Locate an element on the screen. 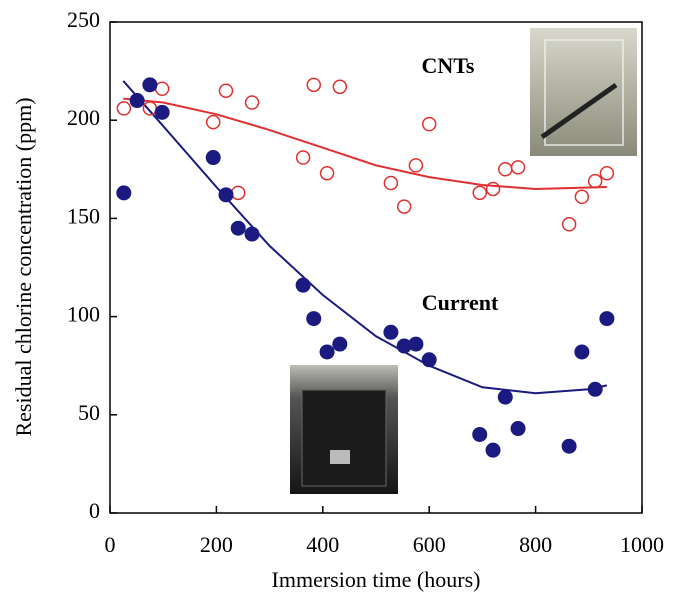 The height and width of the screenshot is (603, 675). y-tick-label: 0 is located at coordinates (94, 510).